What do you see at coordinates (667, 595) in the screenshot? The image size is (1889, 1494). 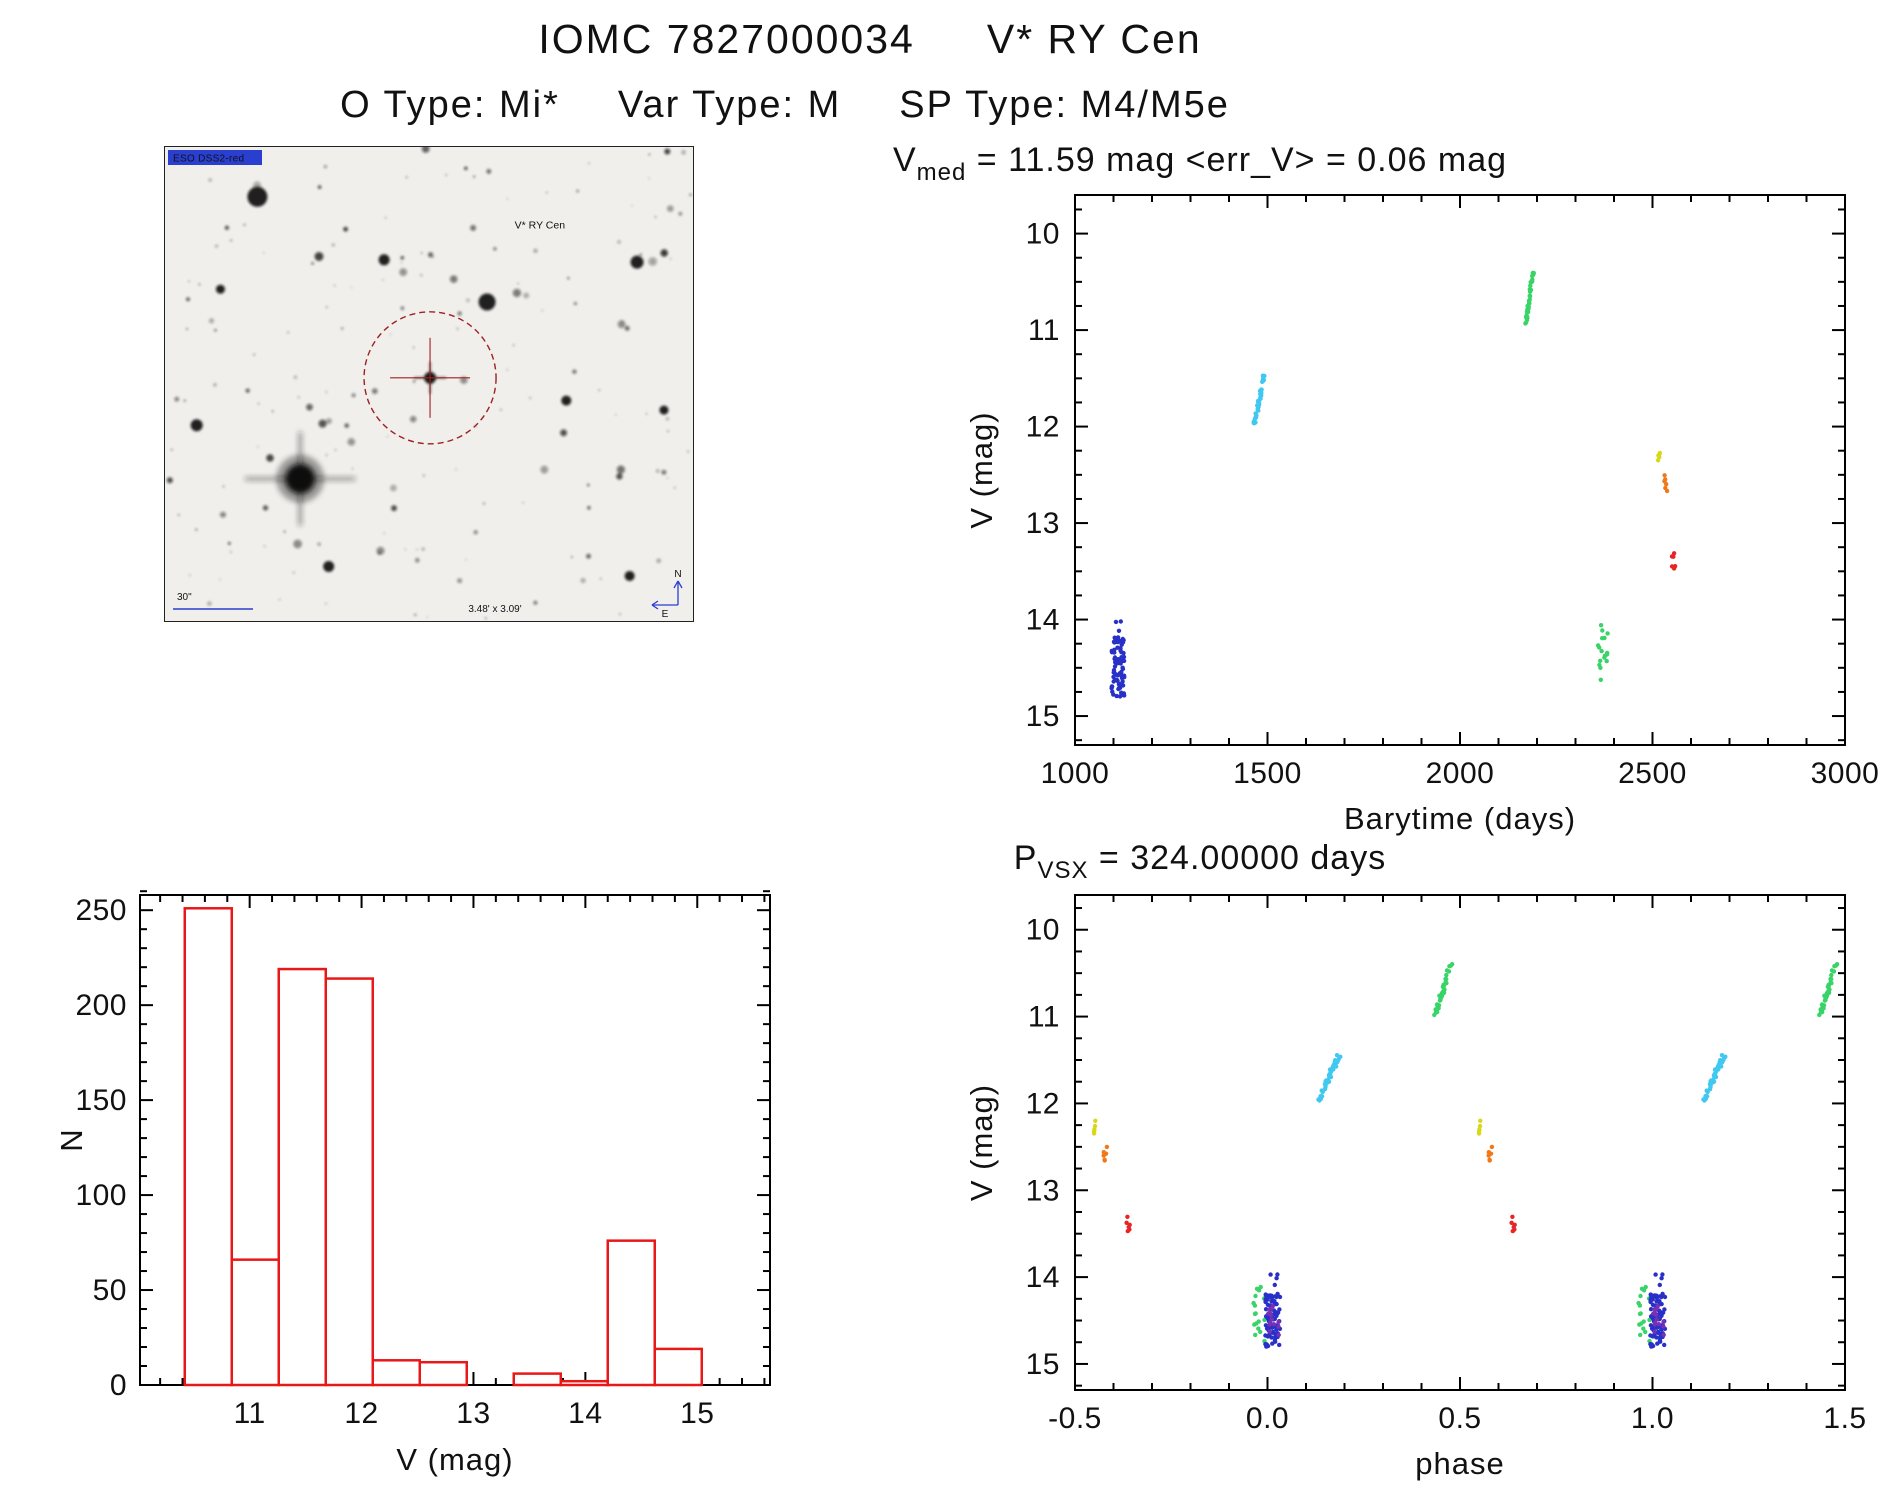 I see `compass-icon` at bounding box center [667, 595].